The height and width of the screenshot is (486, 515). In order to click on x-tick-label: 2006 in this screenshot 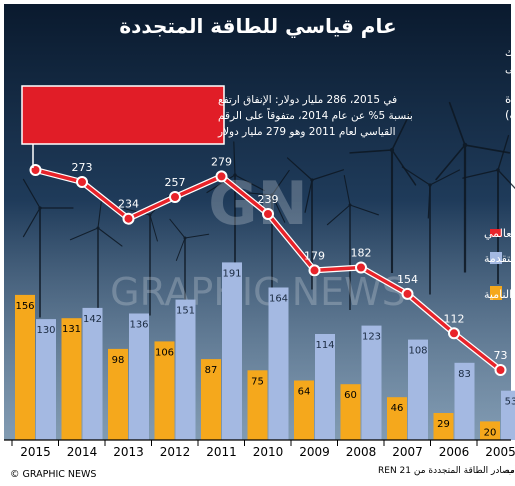, I will do `click(454, 452)`.